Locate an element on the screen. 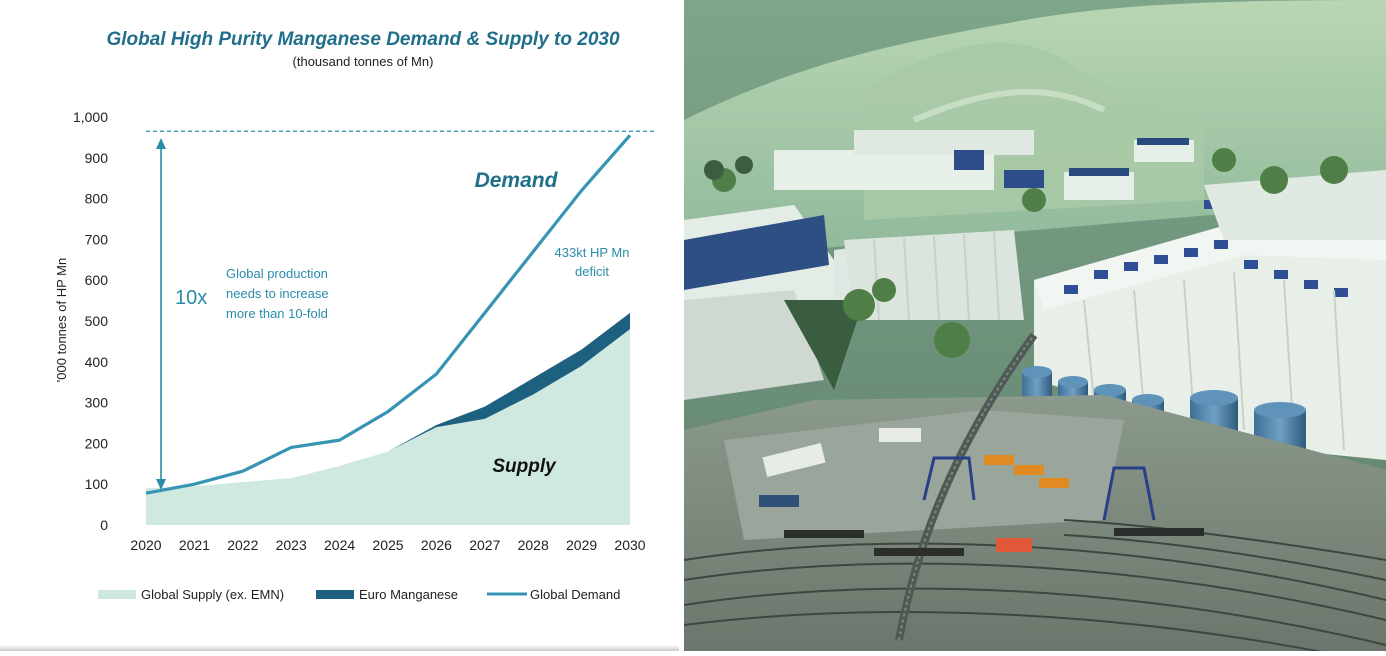  y-tick-label: 200 is located at coordinates (97, 443).